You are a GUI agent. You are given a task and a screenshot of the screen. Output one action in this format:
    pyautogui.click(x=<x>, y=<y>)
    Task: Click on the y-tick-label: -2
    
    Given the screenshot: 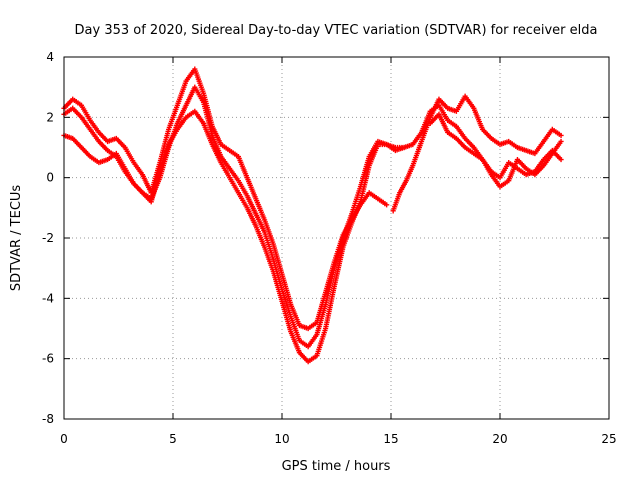 What is the action you would take?
    pyautogui.click(x=48, y=238)
    